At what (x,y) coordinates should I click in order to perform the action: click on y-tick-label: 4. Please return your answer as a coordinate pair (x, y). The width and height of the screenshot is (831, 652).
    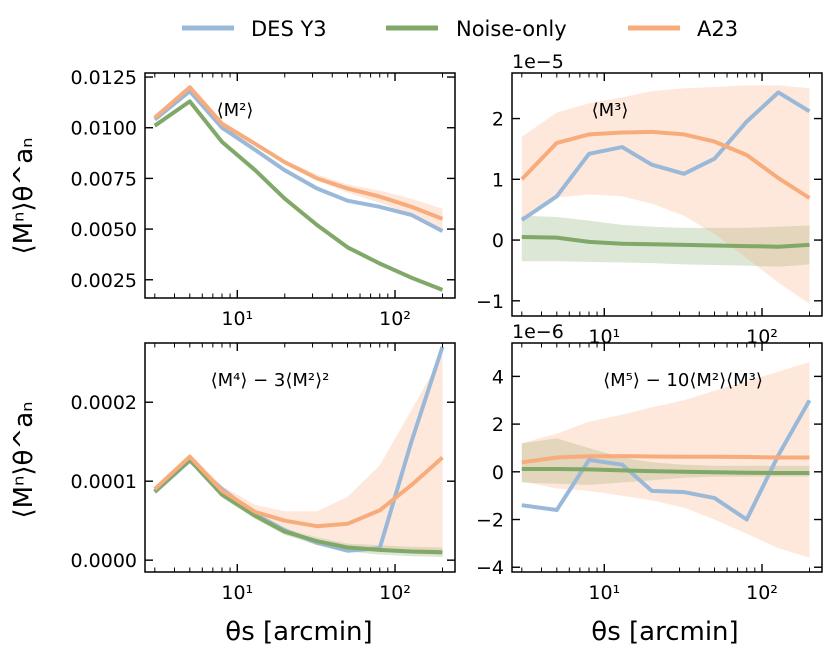
    Looking at the image, I should click on (498, 377).